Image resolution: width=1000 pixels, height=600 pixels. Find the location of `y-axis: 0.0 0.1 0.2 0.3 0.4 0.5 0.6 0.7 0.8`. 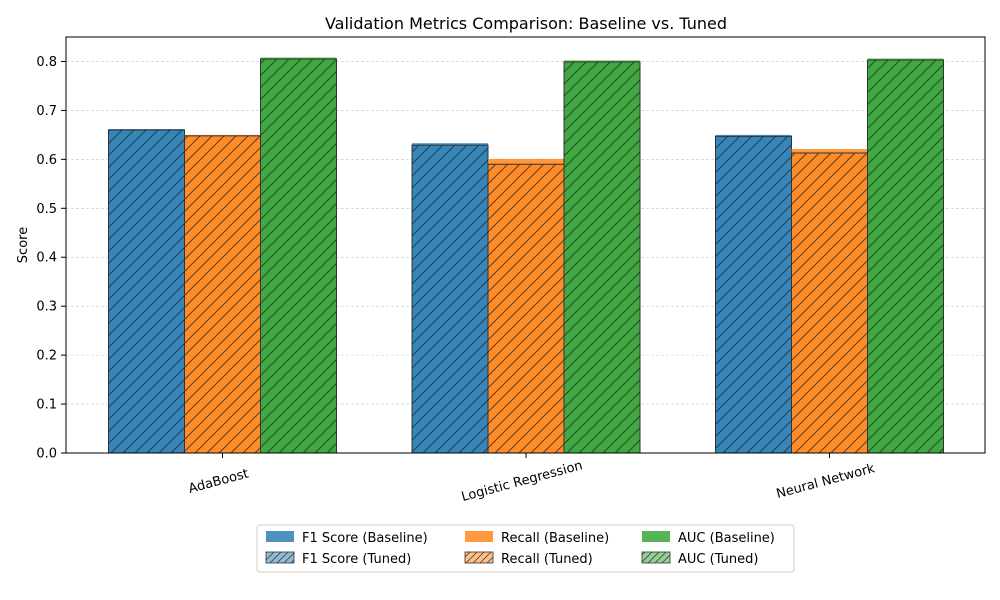

y-axis: 0.0 0.1 0.2 0.3 0.4 0.5 0.6 0.7 0.8 is located at coordinates (51, 258).